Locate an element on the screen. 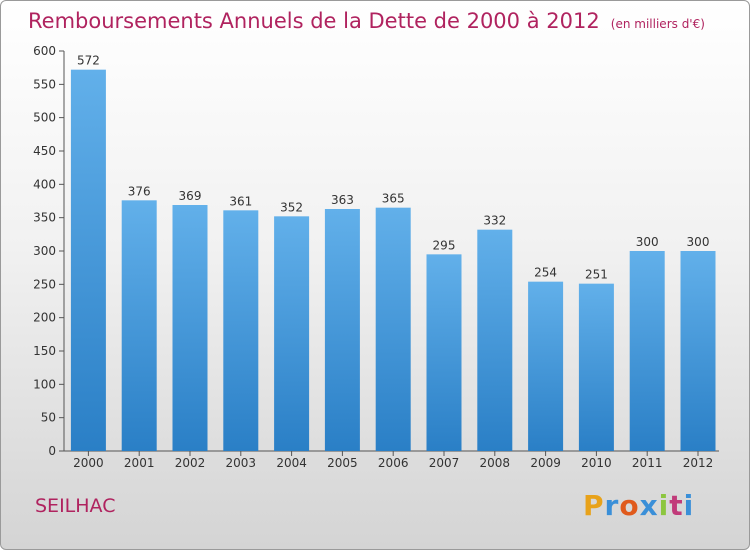  x-tick-label: 2004 is located at coordinates (291, 463).